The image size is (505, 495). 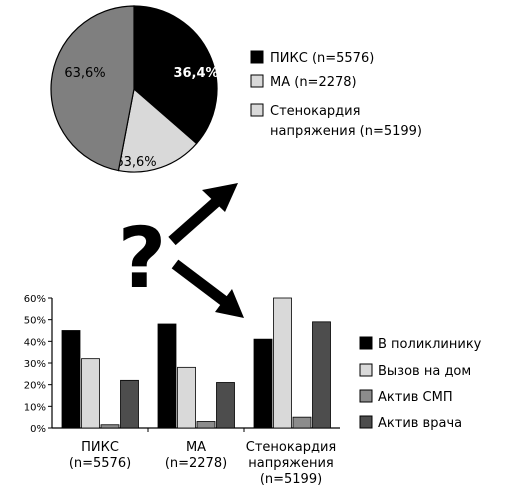 I want to click on y-tick-label: 50%, so click(x=35, y=321).